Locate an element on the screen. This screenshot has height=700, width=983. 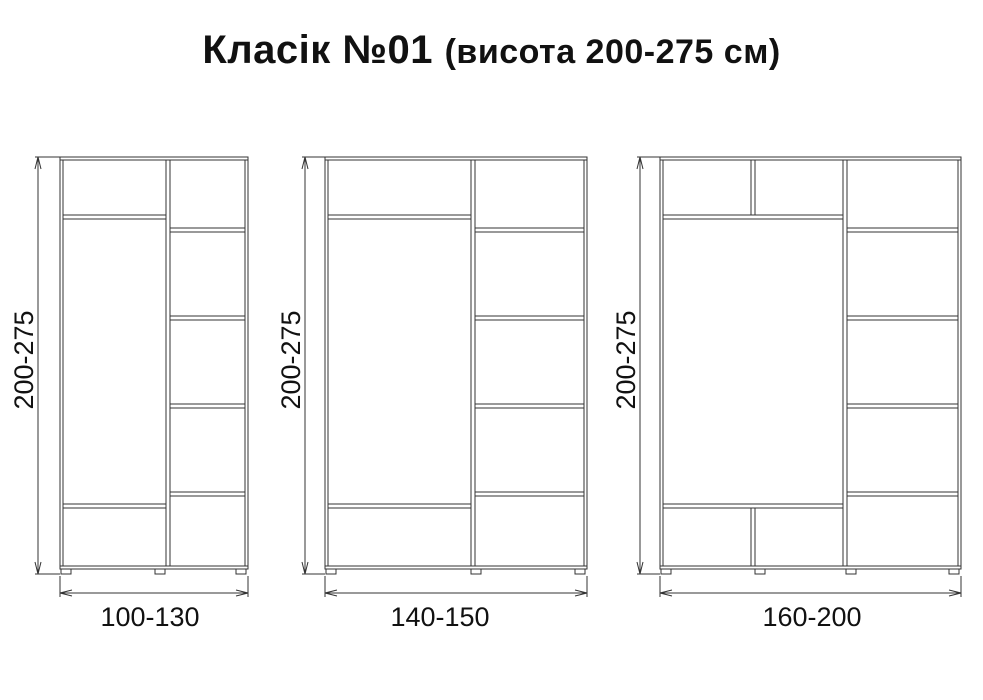
width-label-2: 140-150 is located at coordinates (439, 617).